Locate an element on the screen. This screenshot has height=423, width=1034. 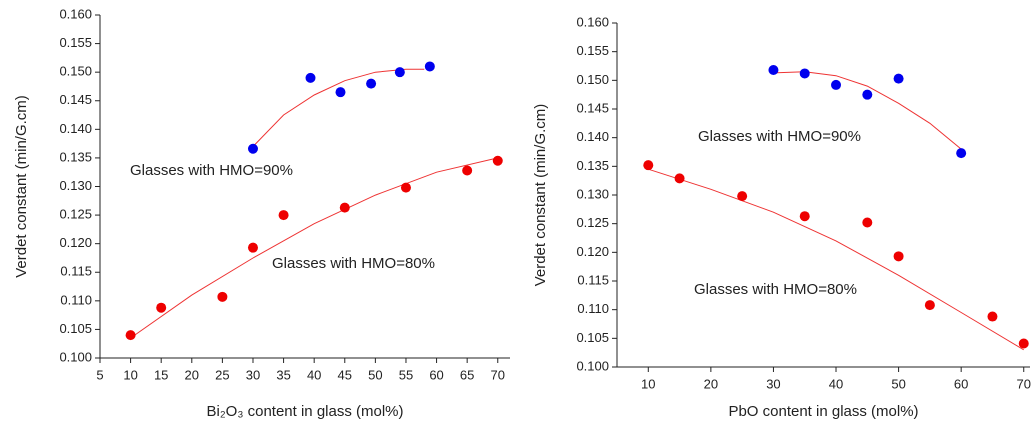
x-tick-label: 25 is located at coordinates (222, 374).